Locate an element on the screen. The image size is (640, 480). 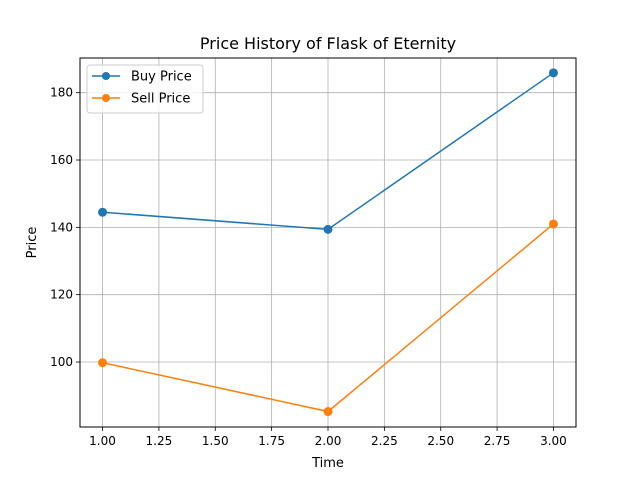
x-tick-label: 2.00 is located at coordinates (328, 441).